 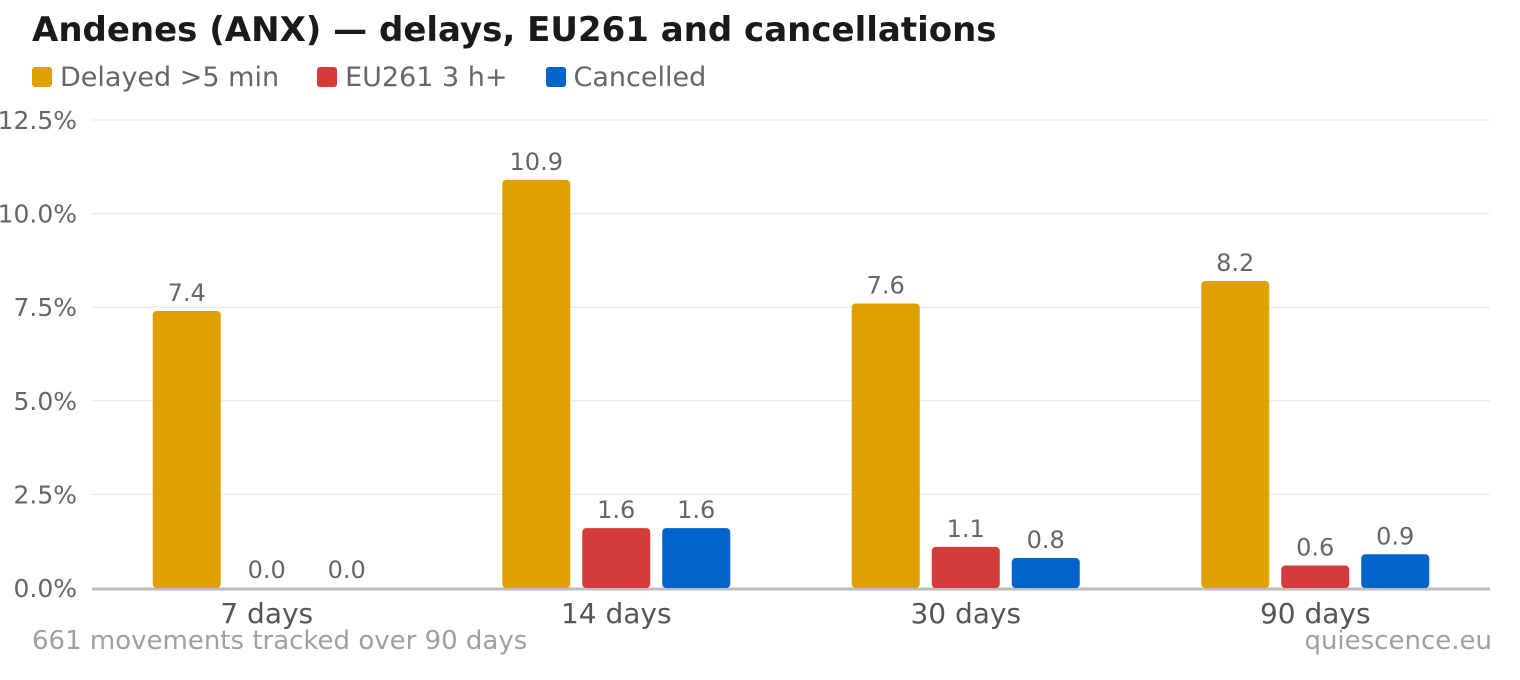 I want to click on y-tick-label: 10.0%, so click(x=38, y=214).